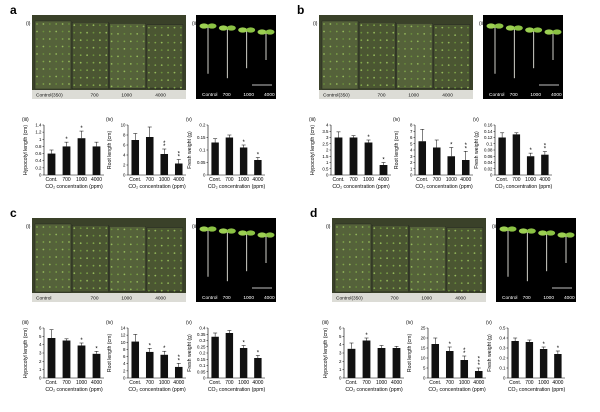  Describe the element at coordinates (423, 348) in the screenshot. I see `y-tick-label: 15` at that location.